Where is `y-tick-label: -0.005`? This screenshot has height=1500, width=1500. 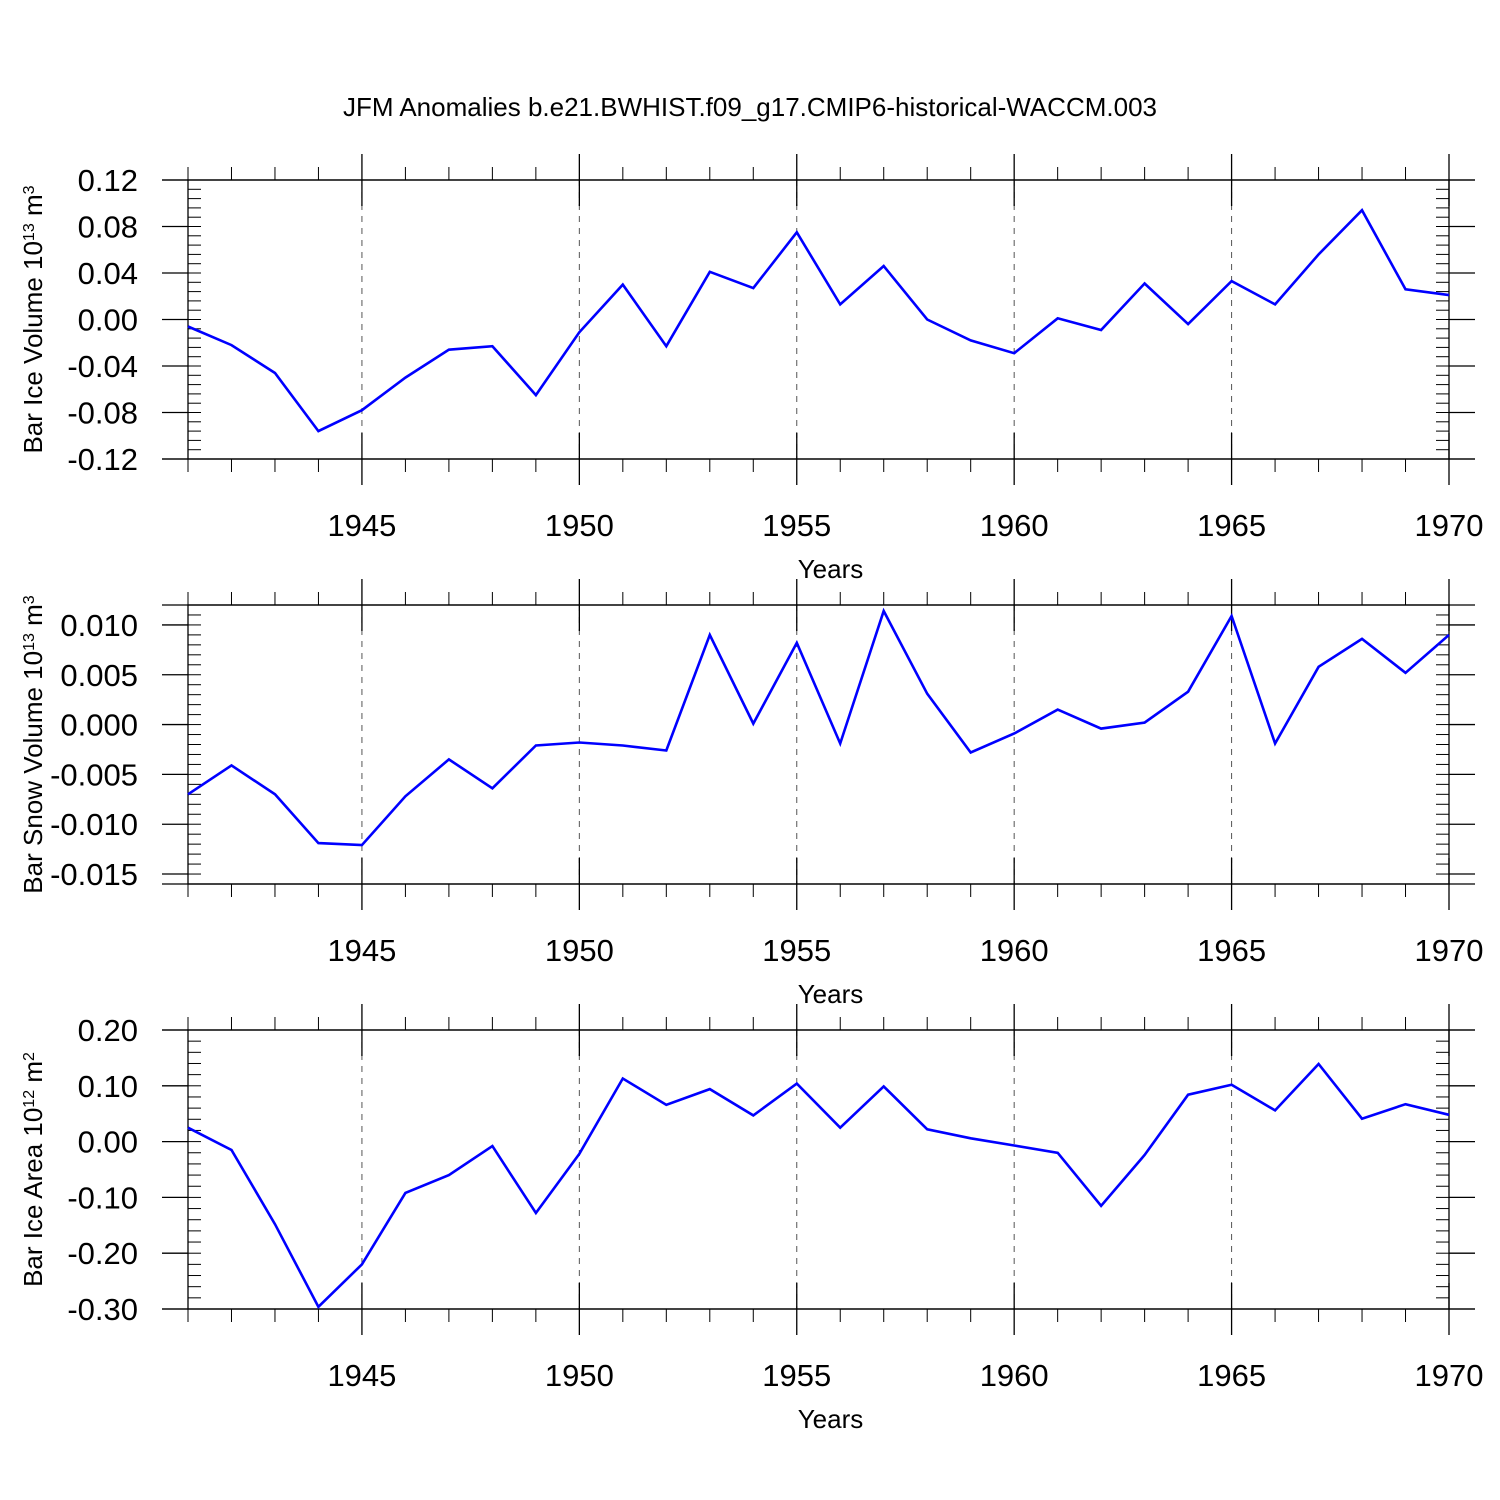 y-tick-label: -0.005 is located at coordinates (94, 774).